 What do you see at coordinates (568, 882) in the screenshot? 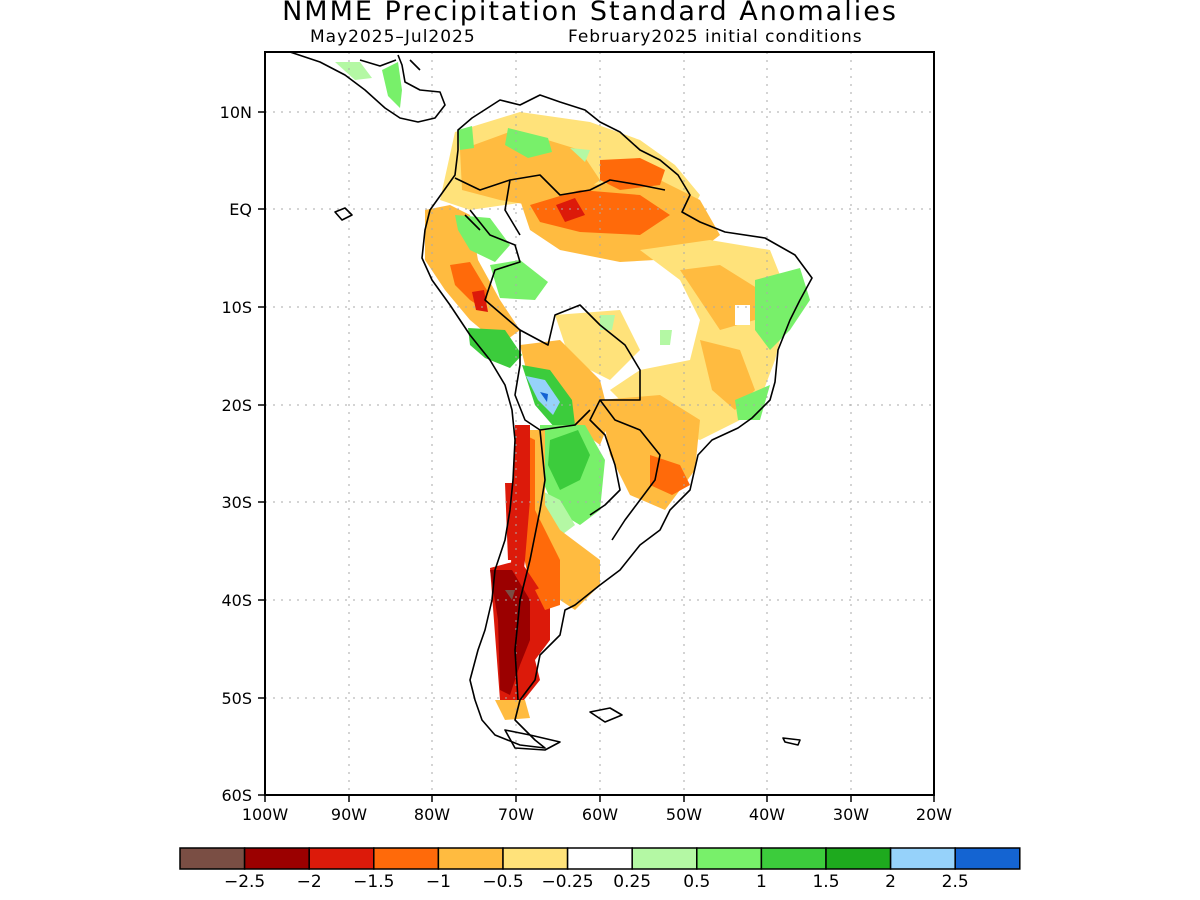
I see `colorbar-label: −0.25` at bounding box center [568, 882].